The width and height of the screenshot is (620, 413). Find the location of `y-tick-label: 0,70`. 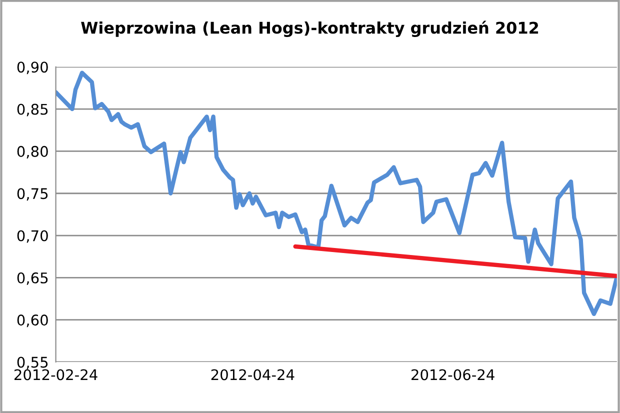

y-tick-label: 0,70 is located at coordinates (32, 236).